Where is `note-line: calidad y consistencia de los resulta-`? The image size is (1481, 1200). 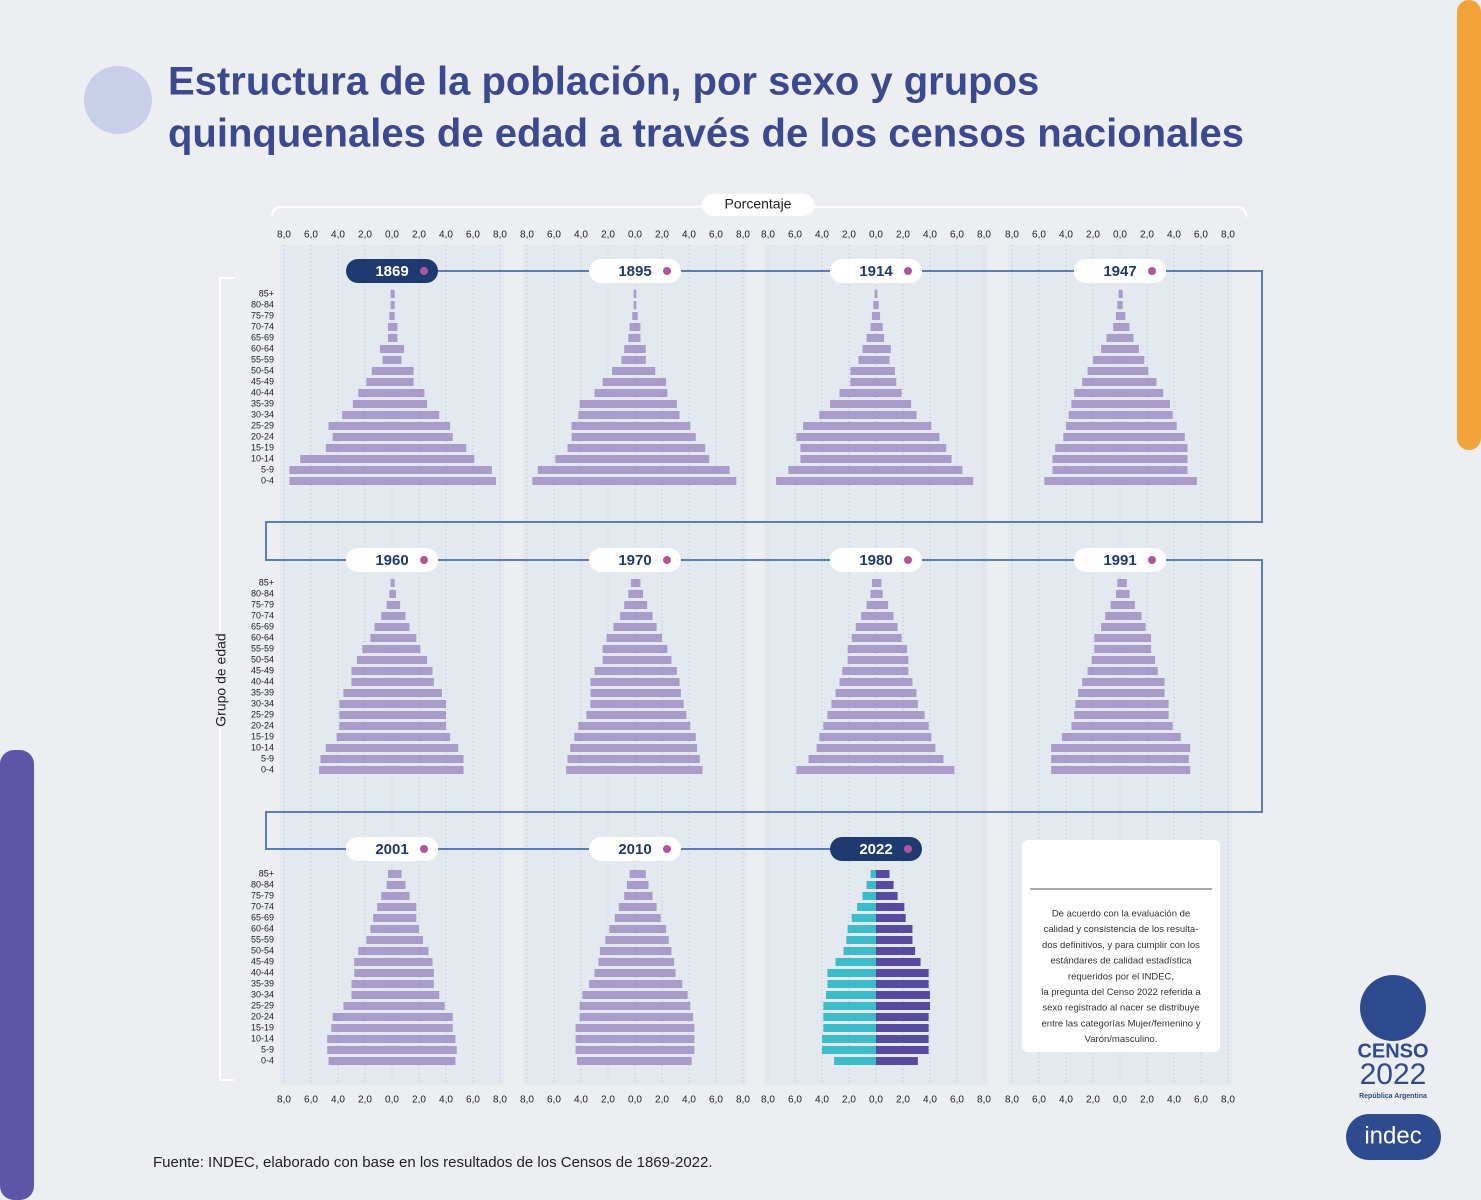 note-line: calidad y consistencia de los resulta- is located at coordinates (1121, 929).